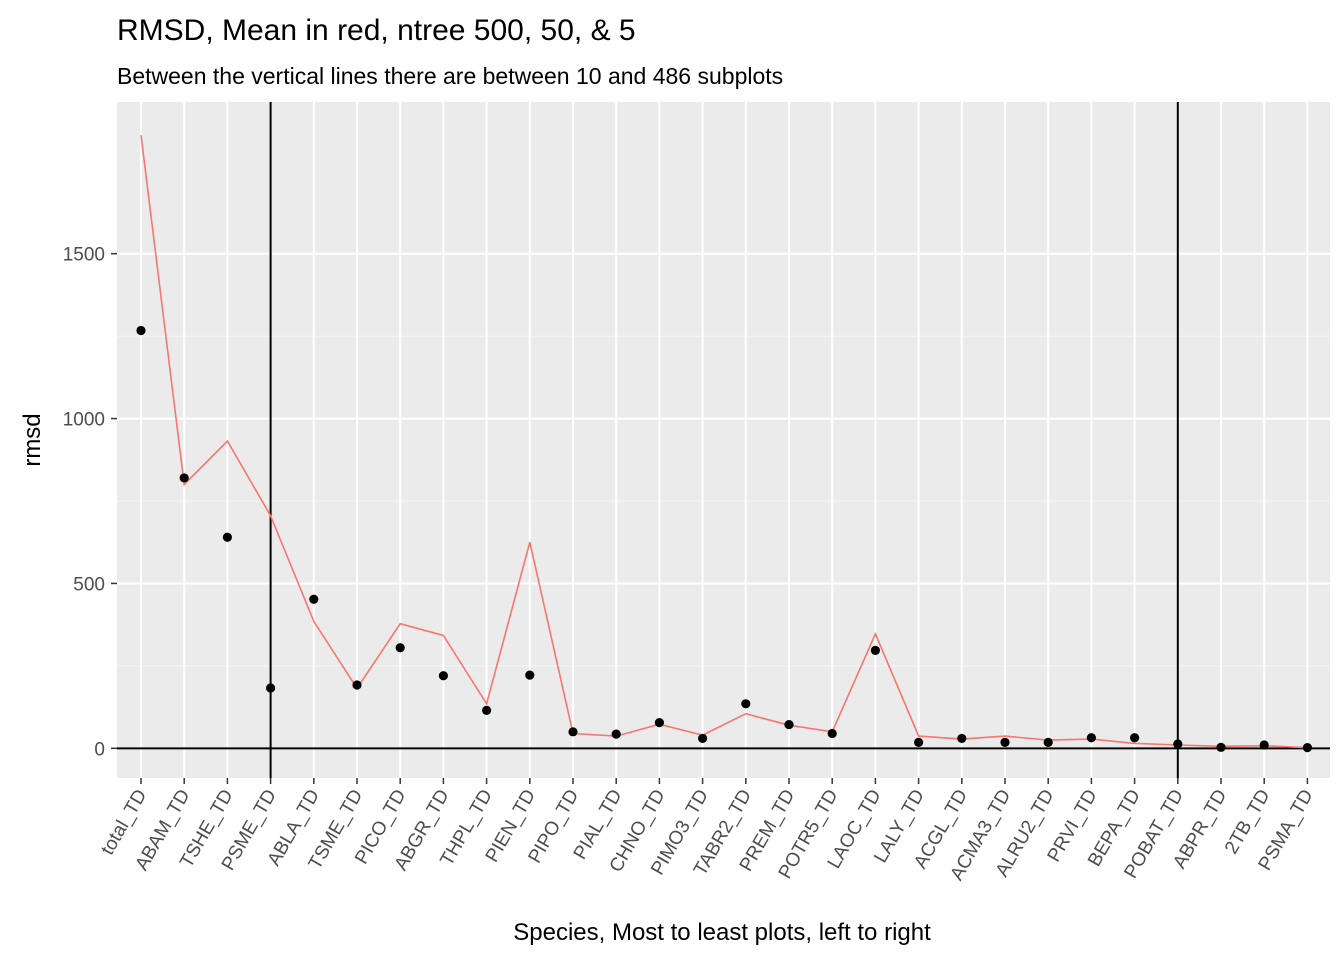 The image size is (1344, 960). What do you see at coordinates (1264, 745) in the screenshot?
I see `data-point-2TB_TD` at bounding box center [1264, 745].